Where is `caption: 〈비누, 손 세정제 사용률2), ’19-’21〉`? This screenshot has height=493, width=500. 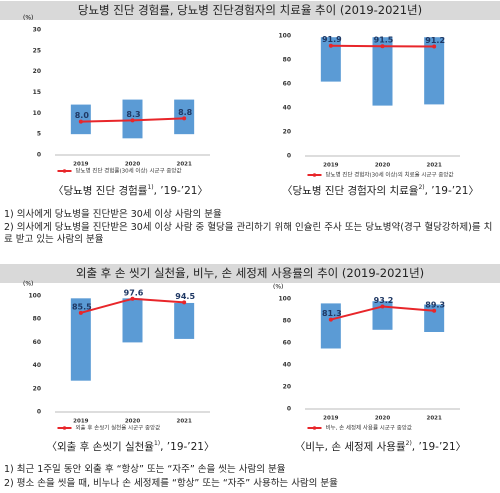
caption: 〈비누, 손 세정제 사용률2), ’19-’21〉 is located at coordinates (380, 447).